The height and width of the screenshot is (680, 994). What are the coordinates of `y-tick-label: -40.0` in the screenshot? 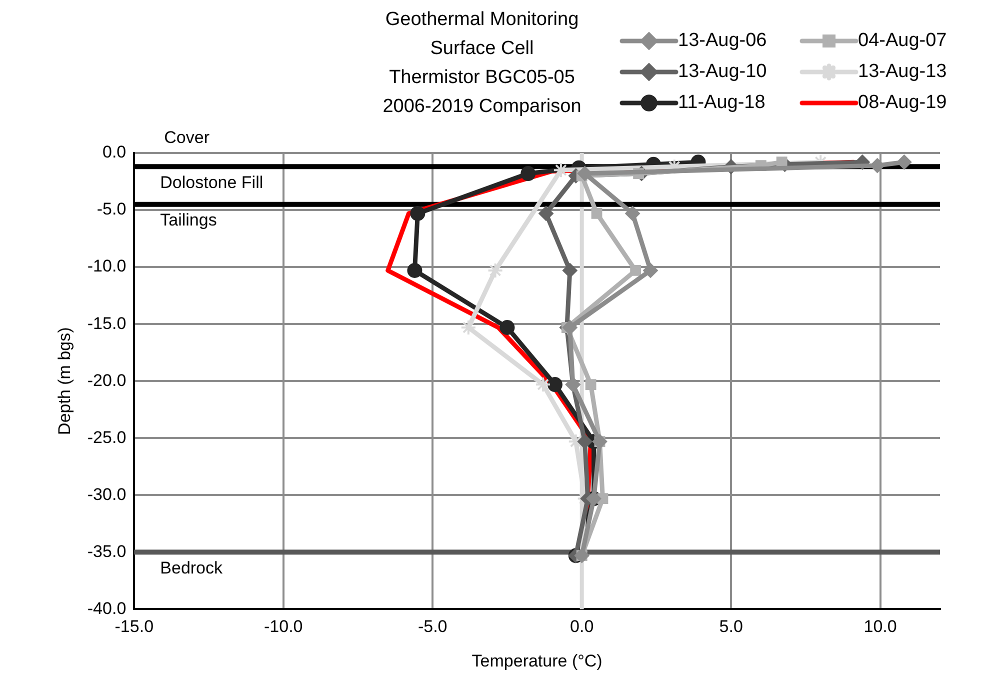 It's located at (106, 608).